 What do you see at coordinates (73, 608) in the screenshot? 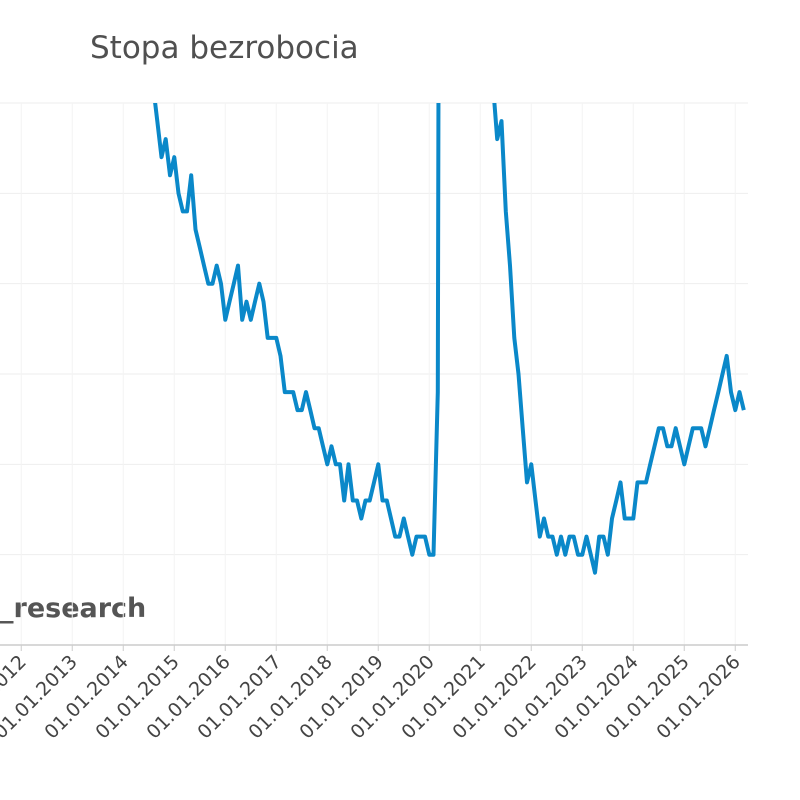
I see `watermark: _research` at bounding box center [73, 608].